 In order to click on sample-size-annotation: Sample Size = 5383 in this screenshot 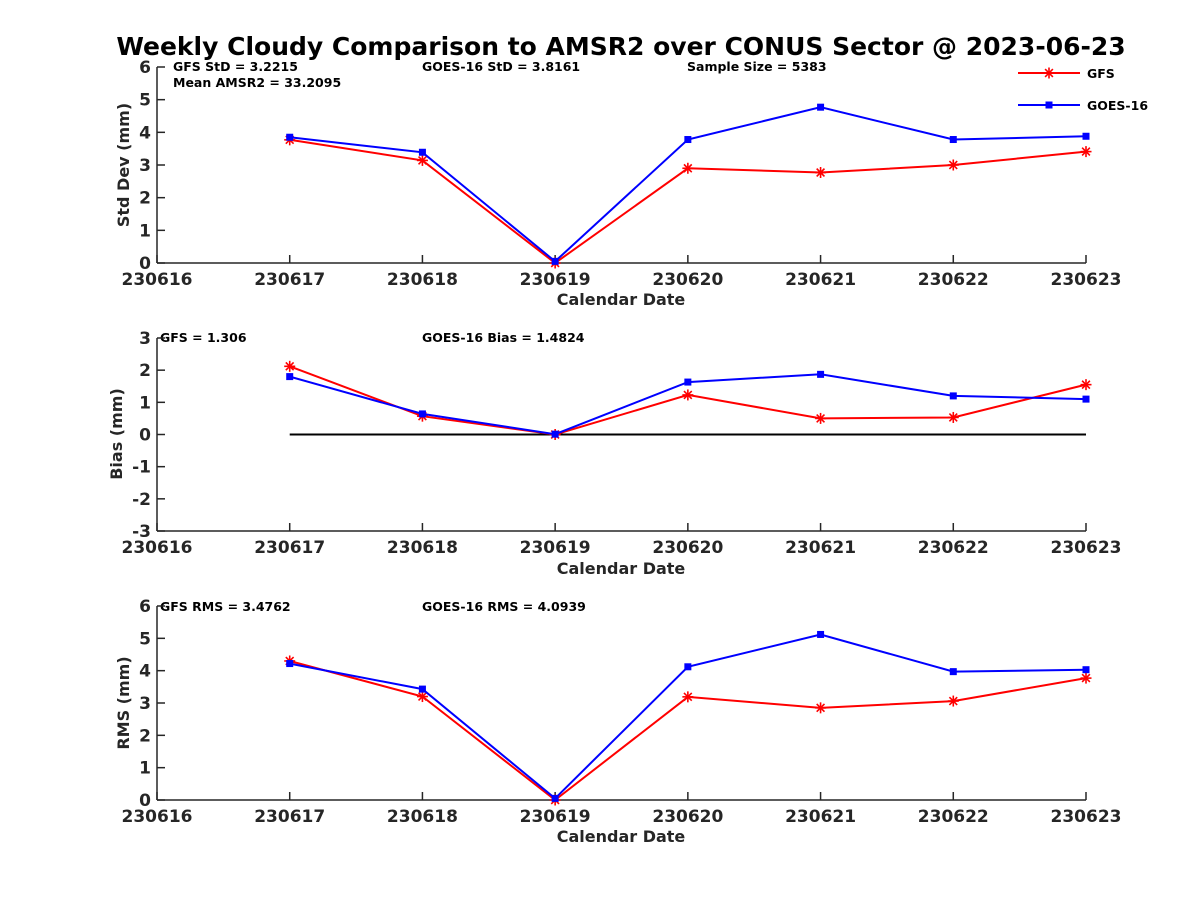, I will do `click(757, 66)`.